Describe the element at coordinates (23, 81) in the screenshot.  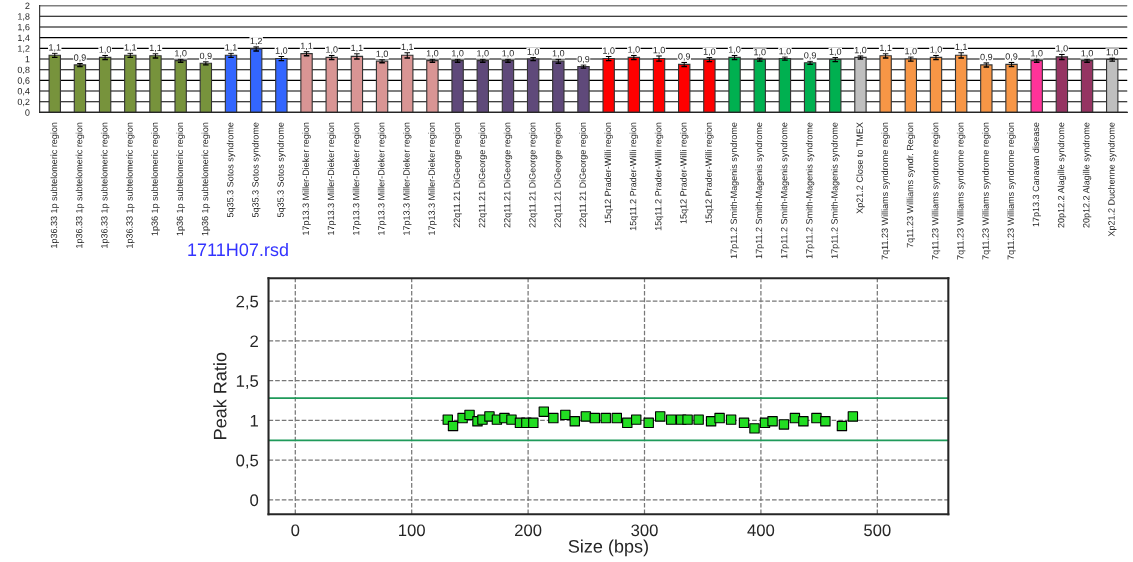
I see `y-tick-label: 0,6` at that location.